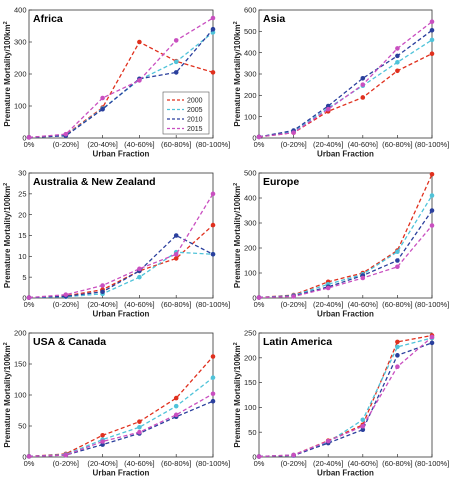  What do you see at coordinates (20, 10) in the screenshot?
I see `africa-ytick-label: 400` at bounding box center [20, 10].